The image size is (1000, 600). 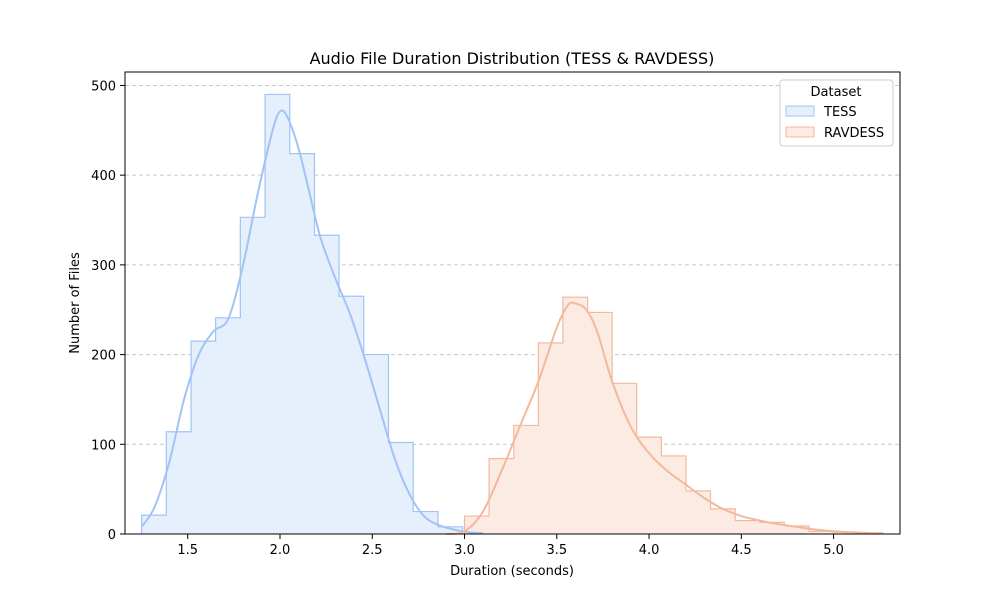 What do you see at coordinates (187, 550) in the screenshot?
I see `x-tick-label-0: 1.5` at bounding box center [187, 550].